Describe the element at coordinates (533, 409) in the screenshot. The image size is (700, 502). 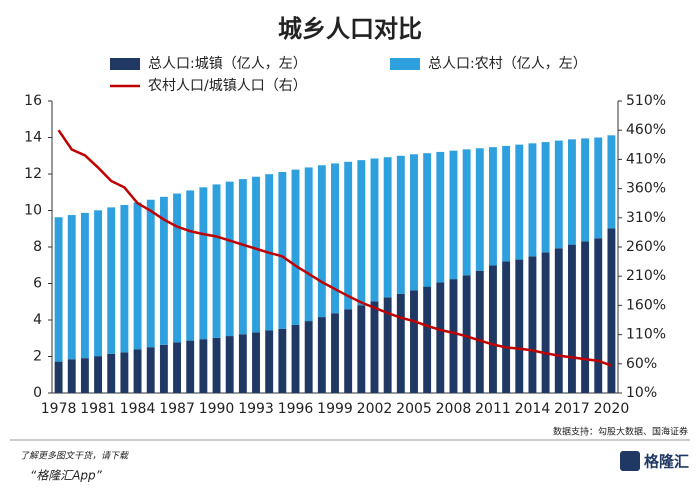
I see `x-tick-label: 2014` at that location.